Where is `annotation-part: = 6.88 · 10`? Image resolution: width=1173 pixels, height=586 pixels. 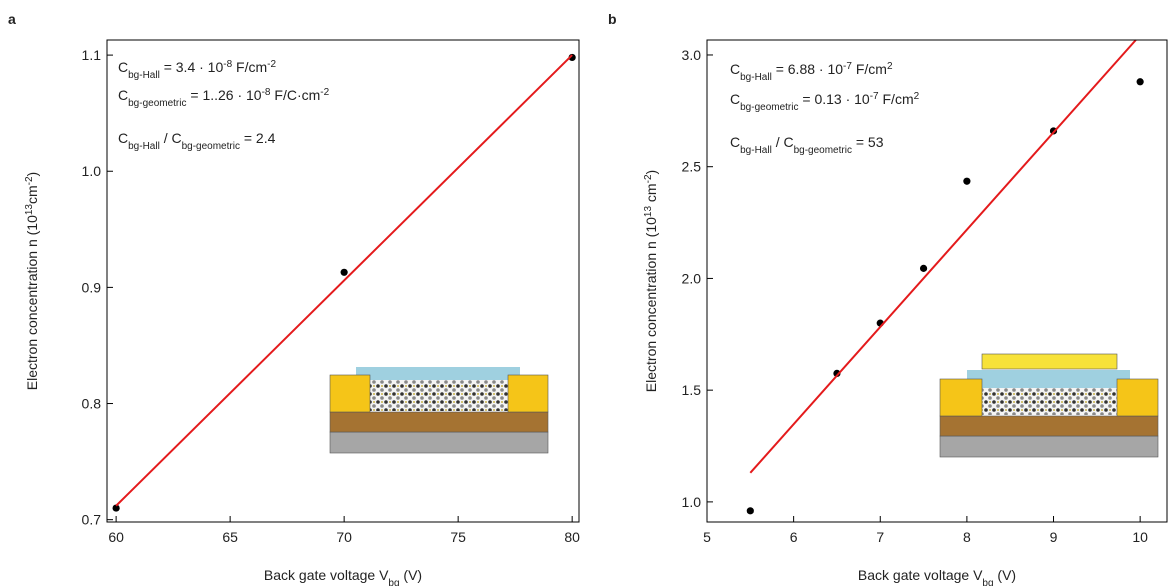
annotation-part: = 6.88 · 10 is located at coordinates (807, 69).